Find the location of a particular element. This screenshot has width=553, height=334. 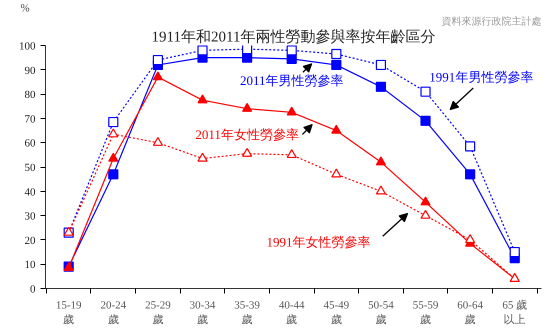

x-tick-label: 30-34歲 is located at coordinates (203, 313).